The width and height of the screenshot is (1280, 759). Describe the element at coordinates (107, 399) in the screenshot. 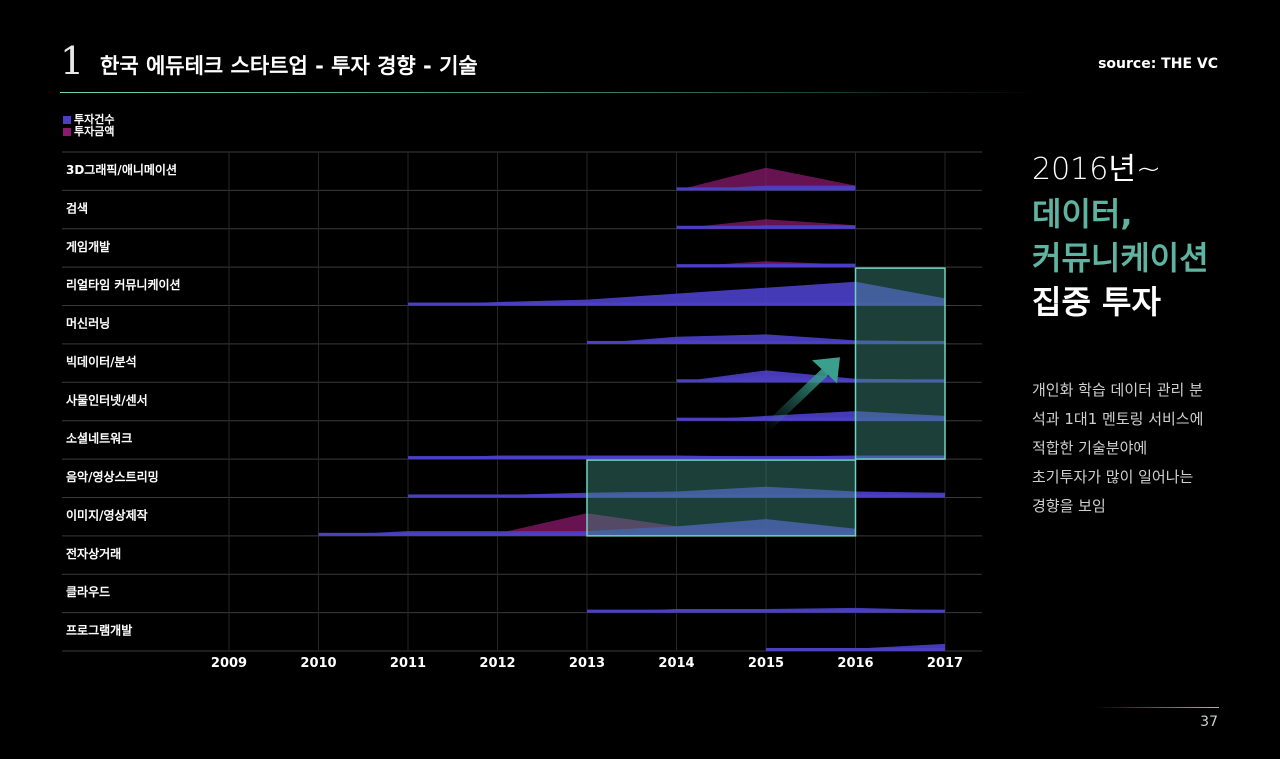

I see `row-label: 사물인터넷/센서` at that location.